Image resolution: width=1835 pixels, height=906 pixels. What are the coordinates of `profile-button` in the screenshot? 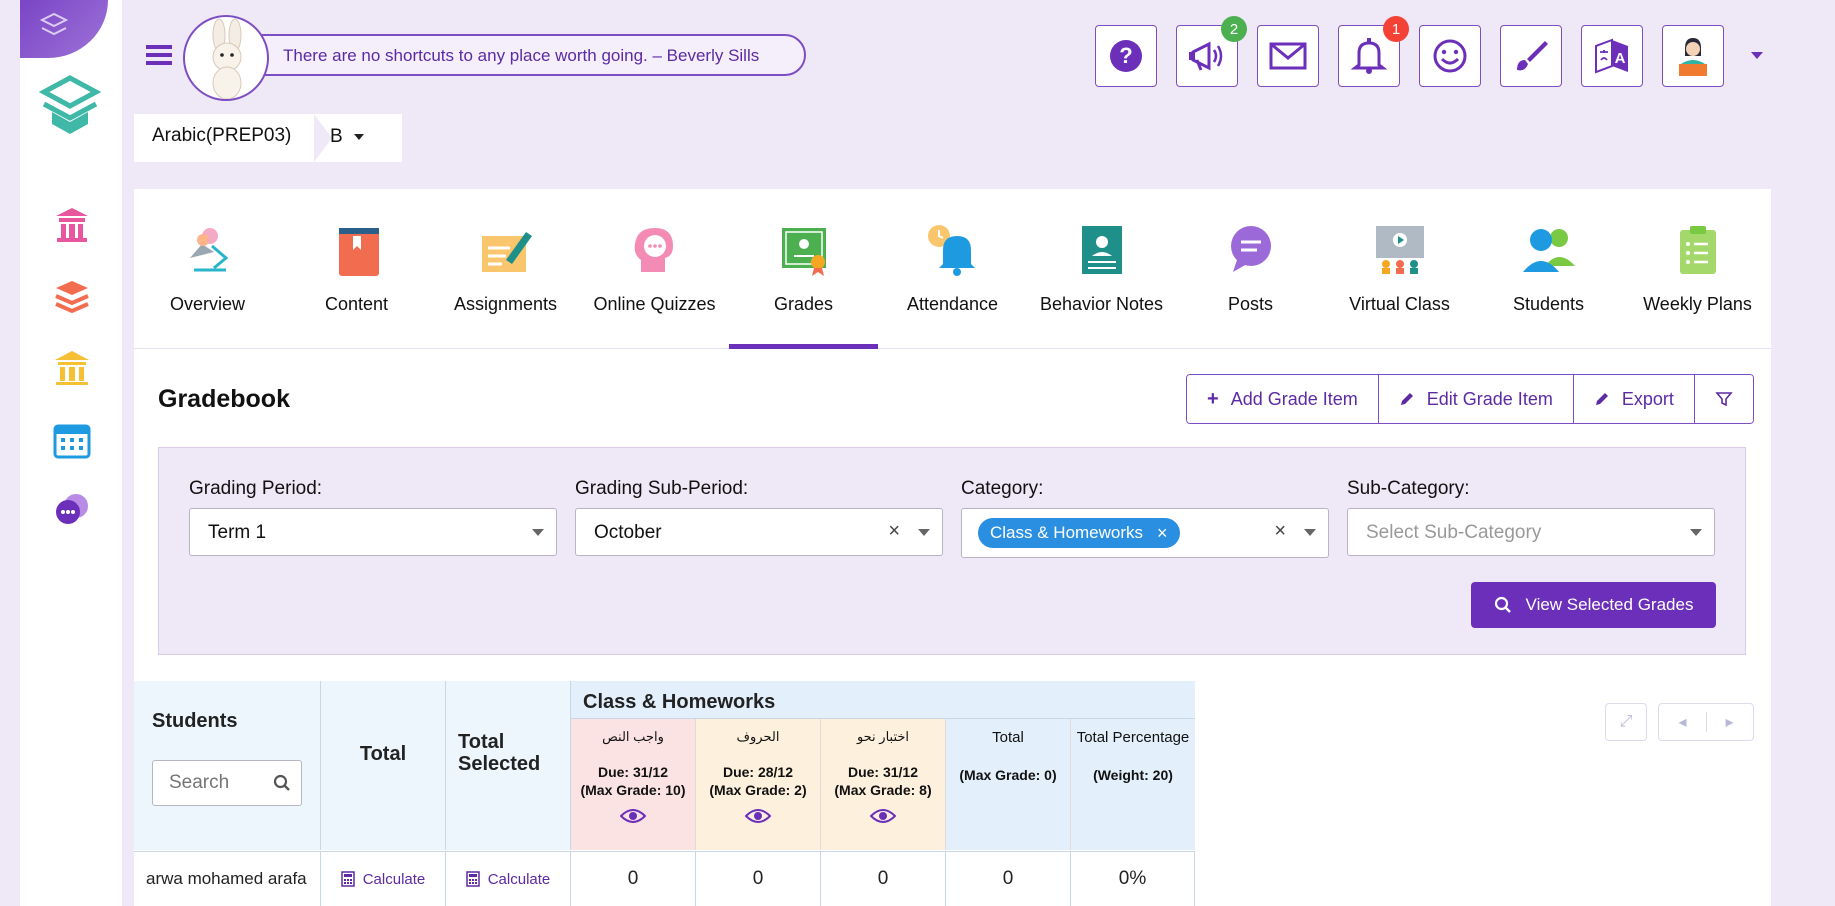 It's located at (1693, 56).